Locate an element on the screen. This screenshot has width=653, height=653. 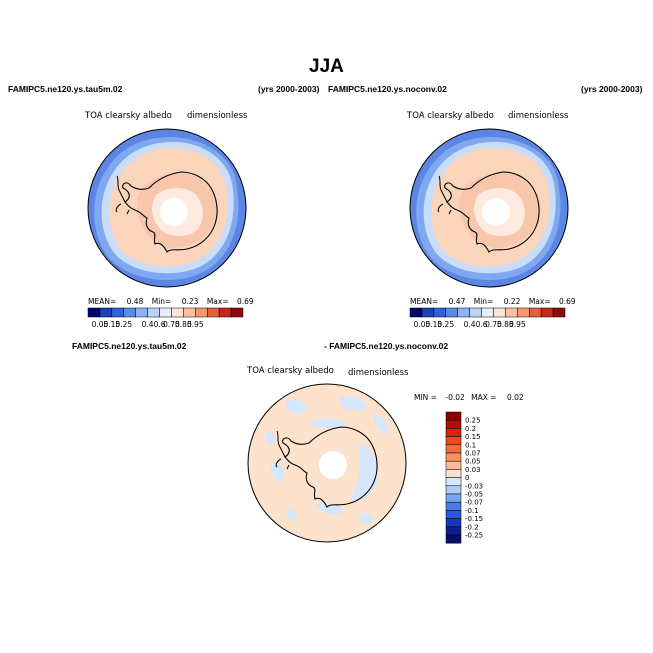
panel2-map is located at coordinates (489, 208).